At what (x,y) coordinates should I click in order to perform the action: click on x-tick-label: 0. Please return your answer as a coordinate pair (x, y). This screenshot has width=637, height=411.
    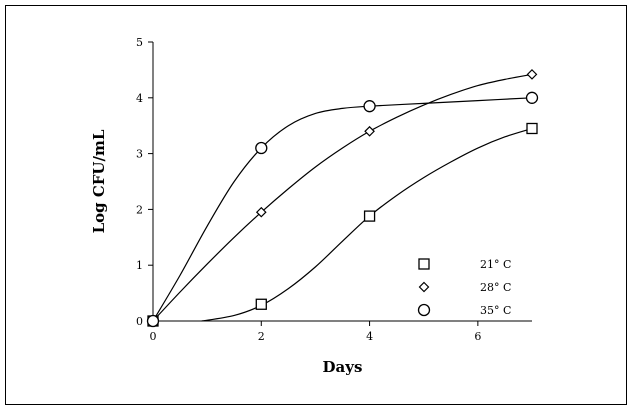
    Looking at the image, I should click on (153, 336).